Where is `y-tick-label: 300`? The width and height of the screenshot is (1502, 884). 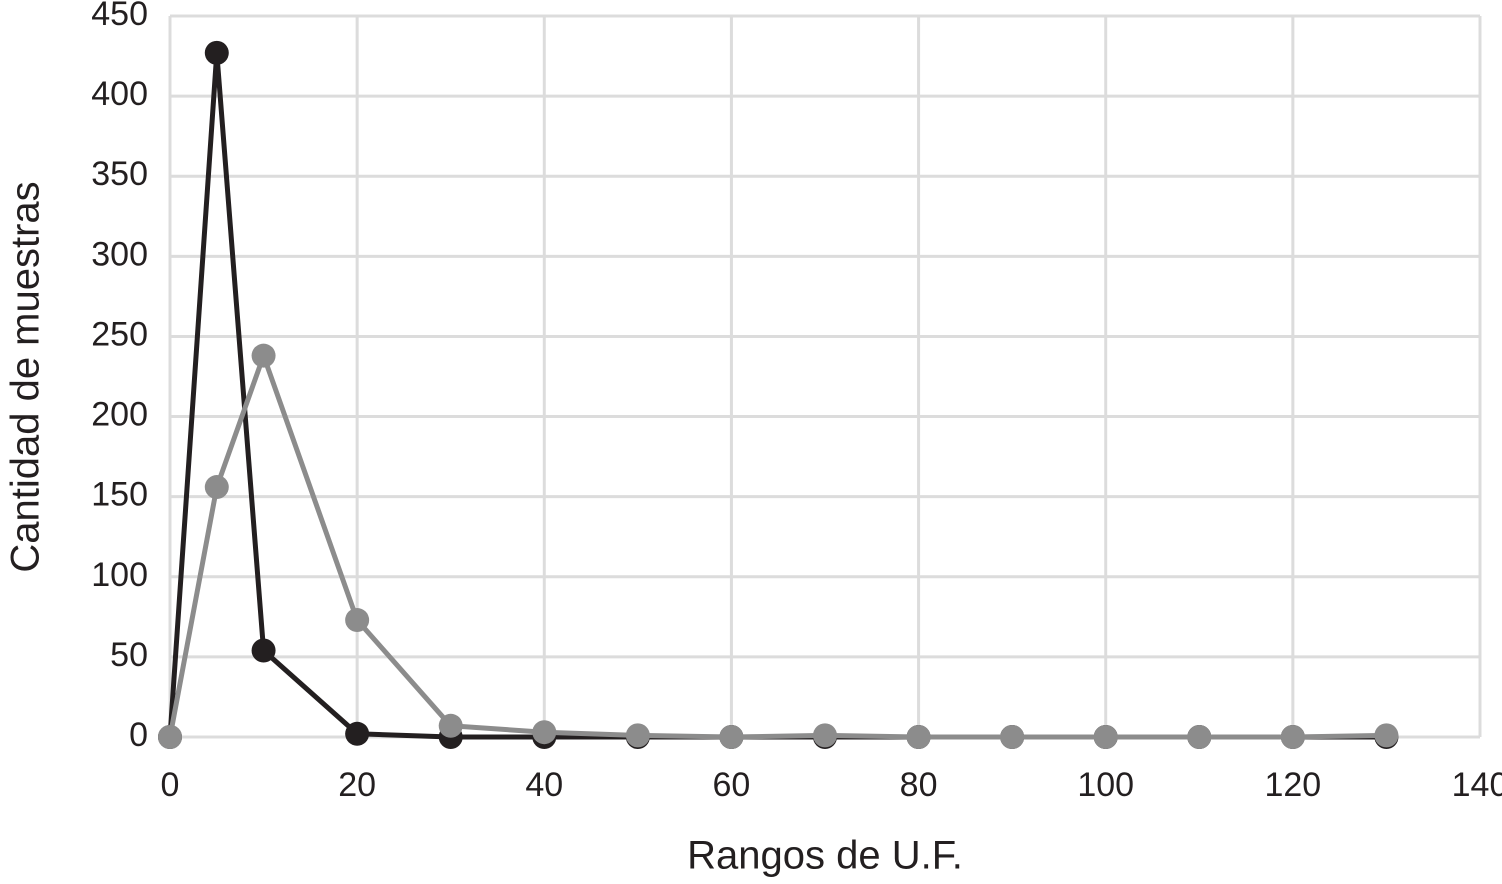 y-tick-label: 300 is located at coordinates (119, 254).